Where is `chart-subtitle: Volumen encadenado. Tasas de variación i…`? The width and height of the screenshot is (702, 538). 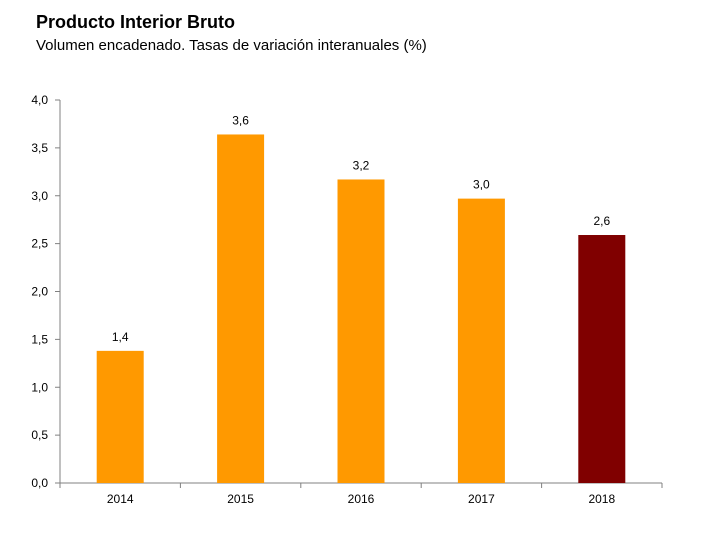
chart-subtitle: Volumen encadenado. Tasas de variación i… is located at coordinates (231, 45).